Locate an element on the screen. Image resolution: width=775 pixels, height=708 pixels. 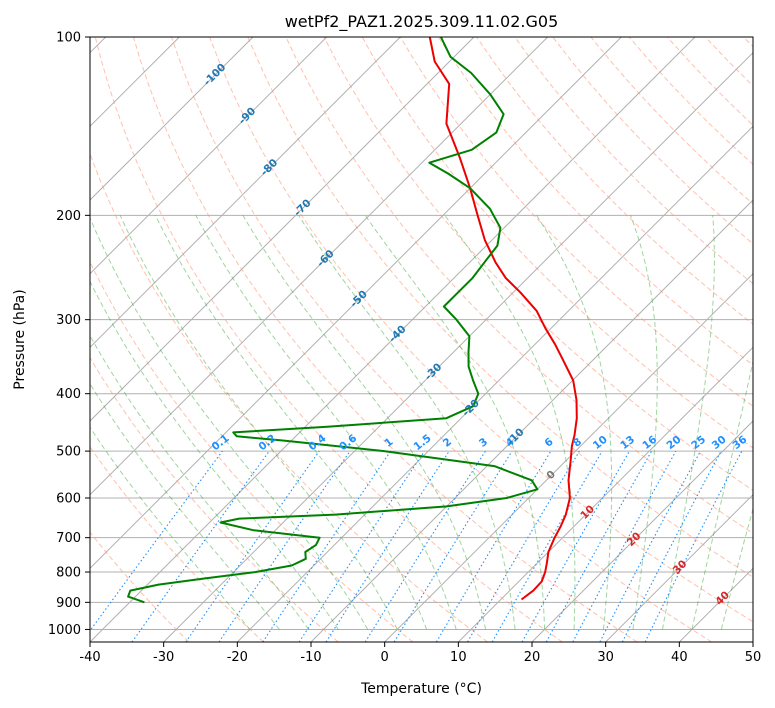
y-tick-label: 200 is located at coordinates (68, 216).